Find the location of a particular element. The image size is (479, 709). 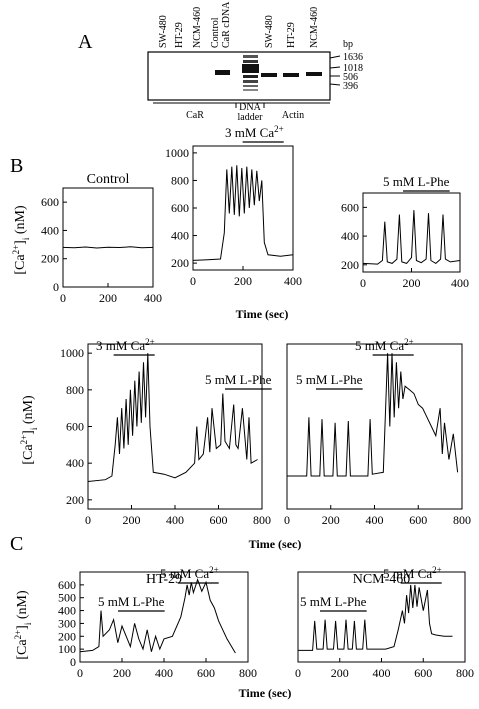

chart-title: Control is located at coordinates (108, 179).